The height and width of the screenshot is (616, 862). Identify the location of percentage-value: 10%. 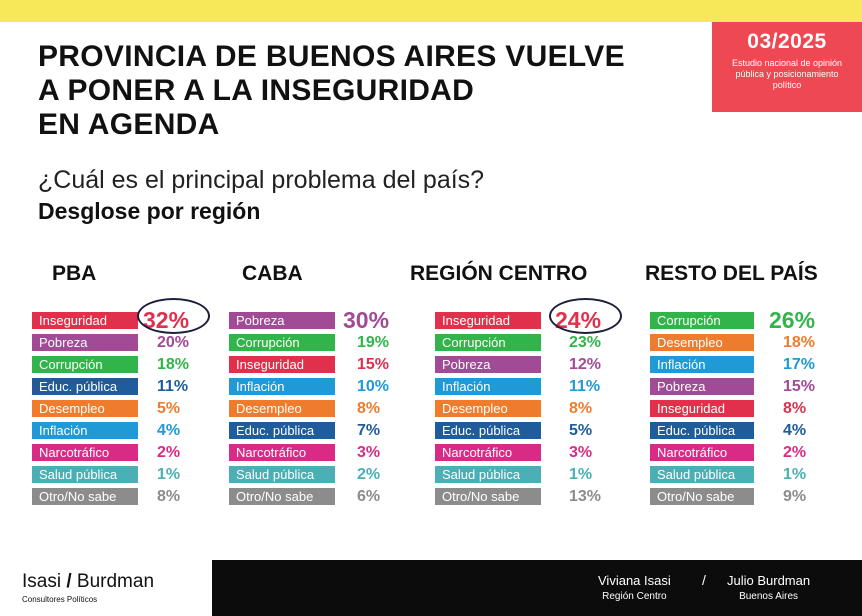
(373, 386).